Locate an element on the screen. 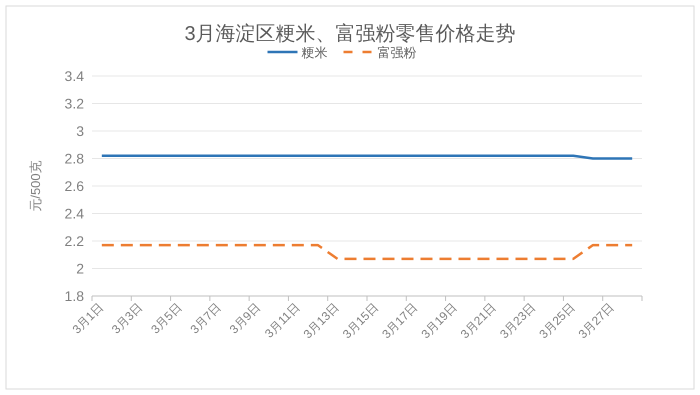  x-tick-label: 3月9日 is located at coordinates (245, 318).